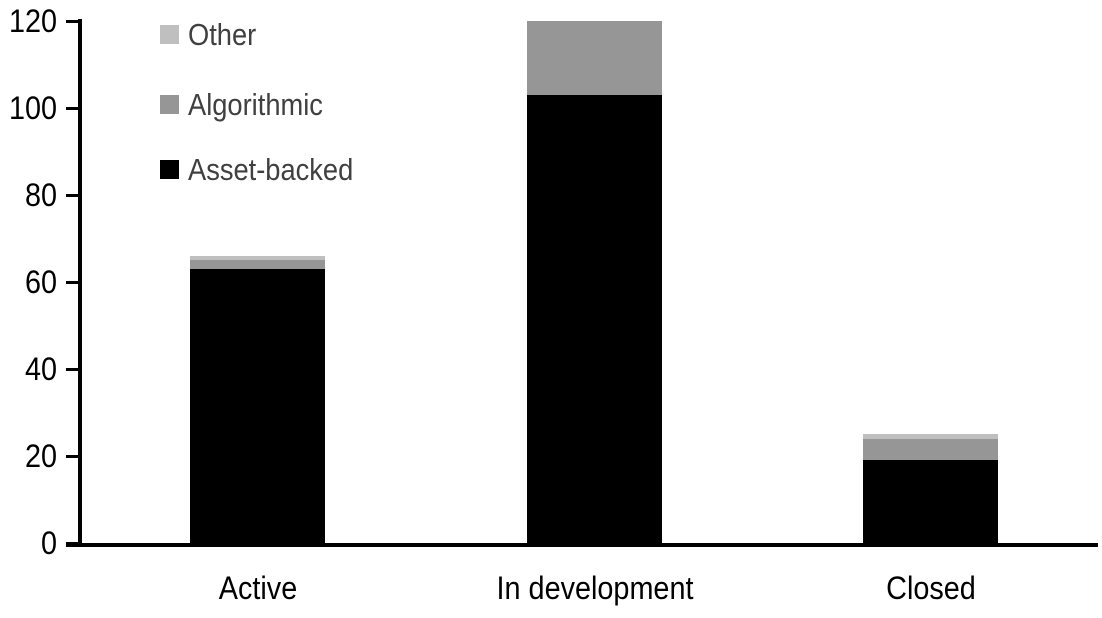 Image resolution: width=1102 pixels, height=618 pixels. What do you see at coordinates (257, 258) in the screenshot?
I see `bar-active-other` at bounding box center [257, 258].